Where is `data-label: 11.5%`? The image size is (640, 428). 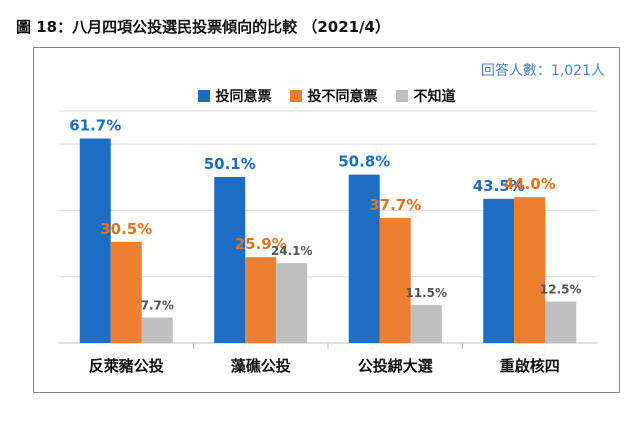 data-label: 11.5% is located at coordinates (426, 293).